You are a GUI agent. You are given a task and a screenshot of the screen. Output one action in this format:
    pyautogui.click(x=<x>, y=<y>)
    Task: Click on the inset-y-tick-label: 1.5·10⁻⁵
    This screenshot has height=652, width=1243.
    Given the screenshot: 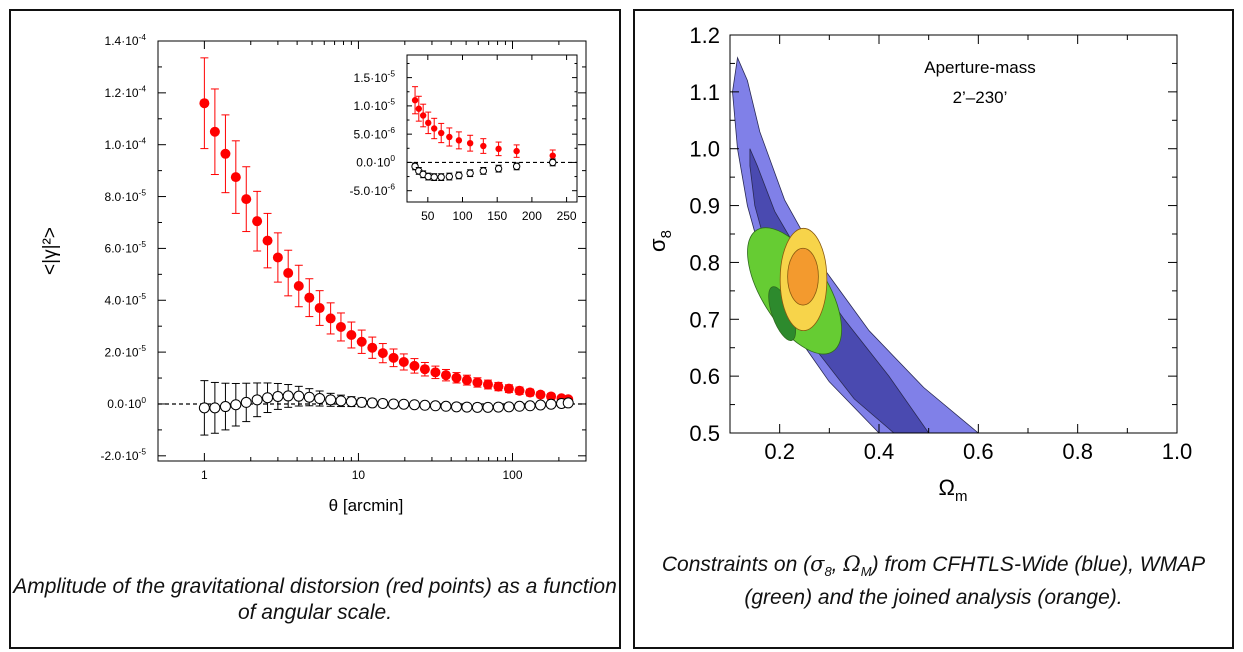 What is the action you would take?
    pyautogui.click(x=375, y=76)
    